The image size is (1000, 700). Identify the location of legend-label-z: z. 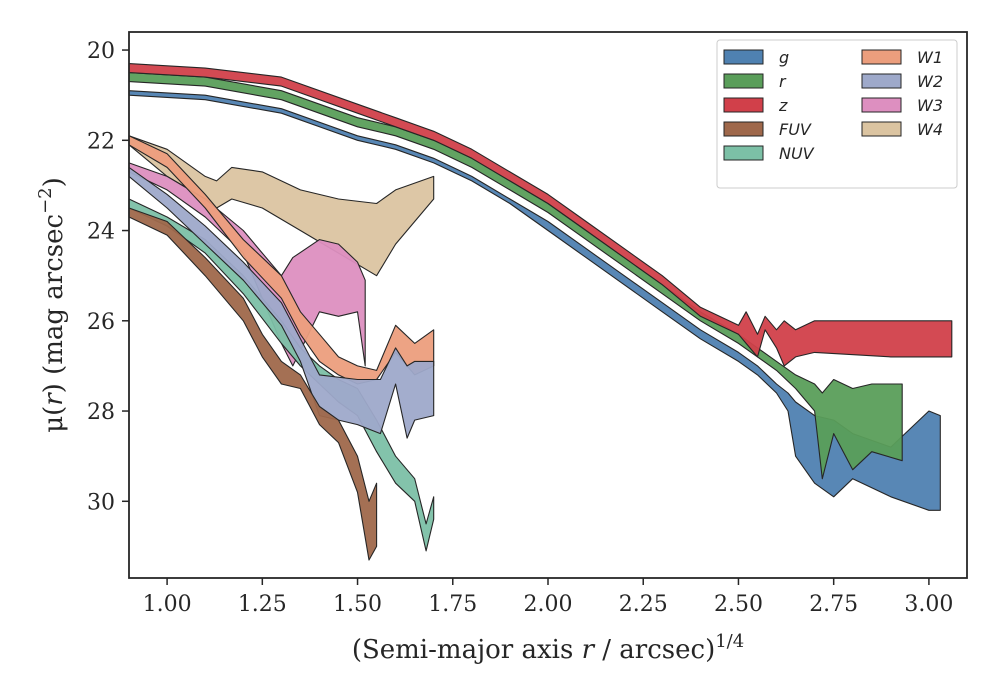
(783, 105).